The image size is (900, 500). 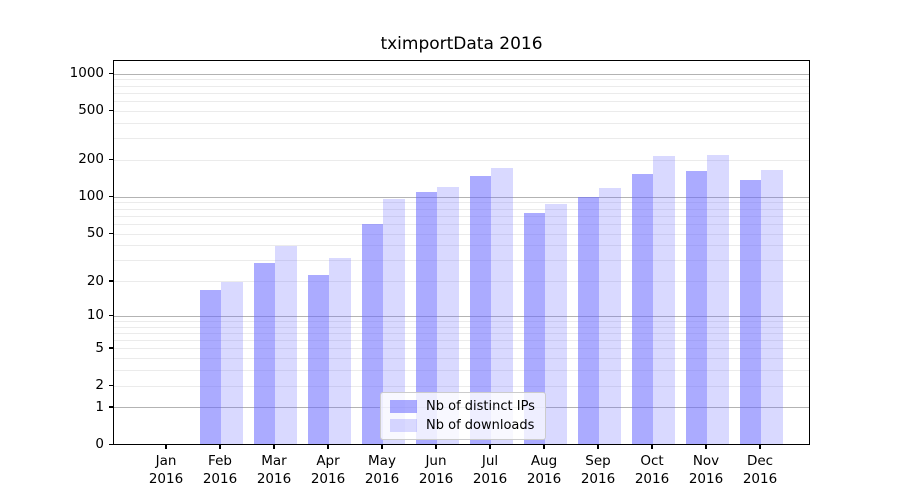 I want to click on y-tick-label: 20, so click(x=95, y=280).